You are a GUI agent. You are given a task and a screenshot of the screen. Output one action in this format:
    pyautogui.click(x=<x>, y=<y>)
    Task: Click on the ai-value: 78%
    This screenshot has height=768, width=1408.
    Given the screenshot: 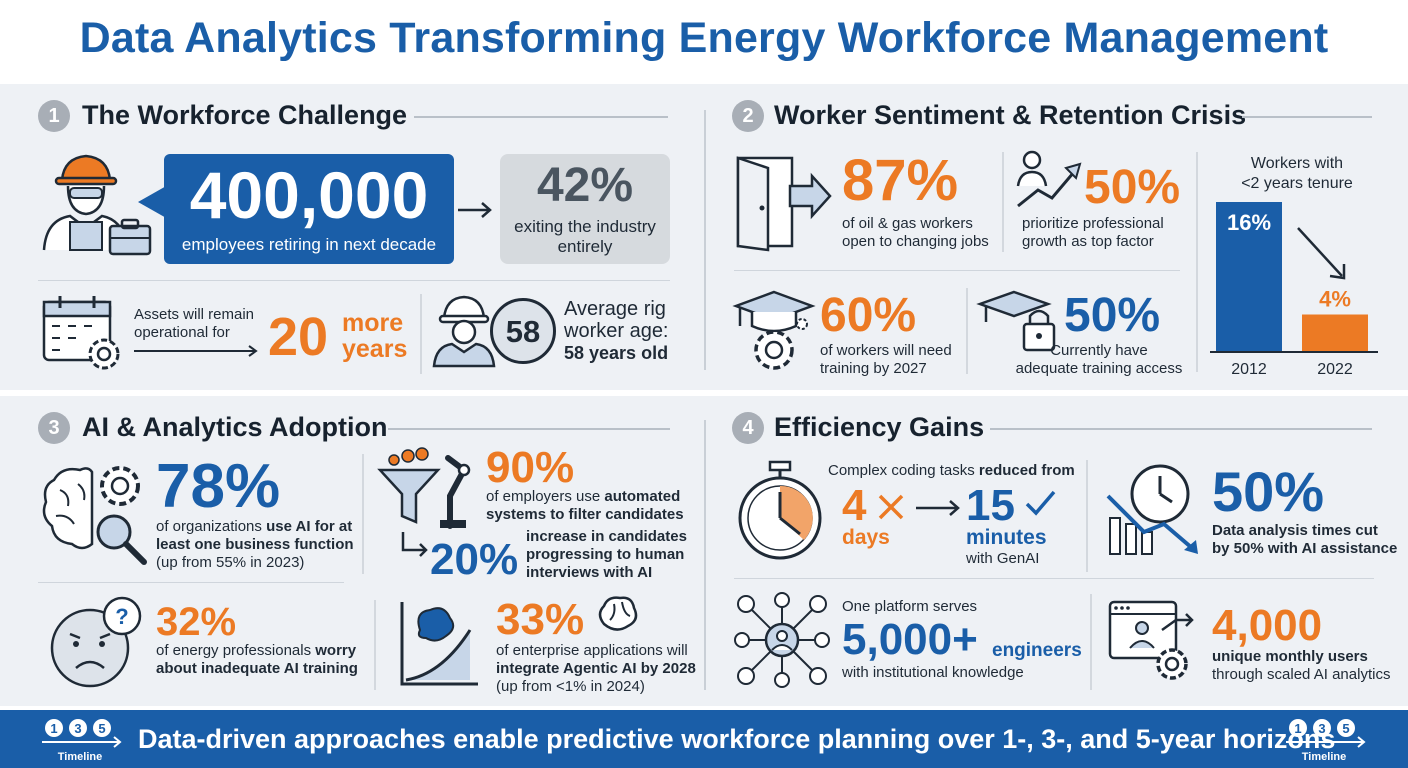 What is the action you would take?
    pyautogui.click(x=218, y=486)
    